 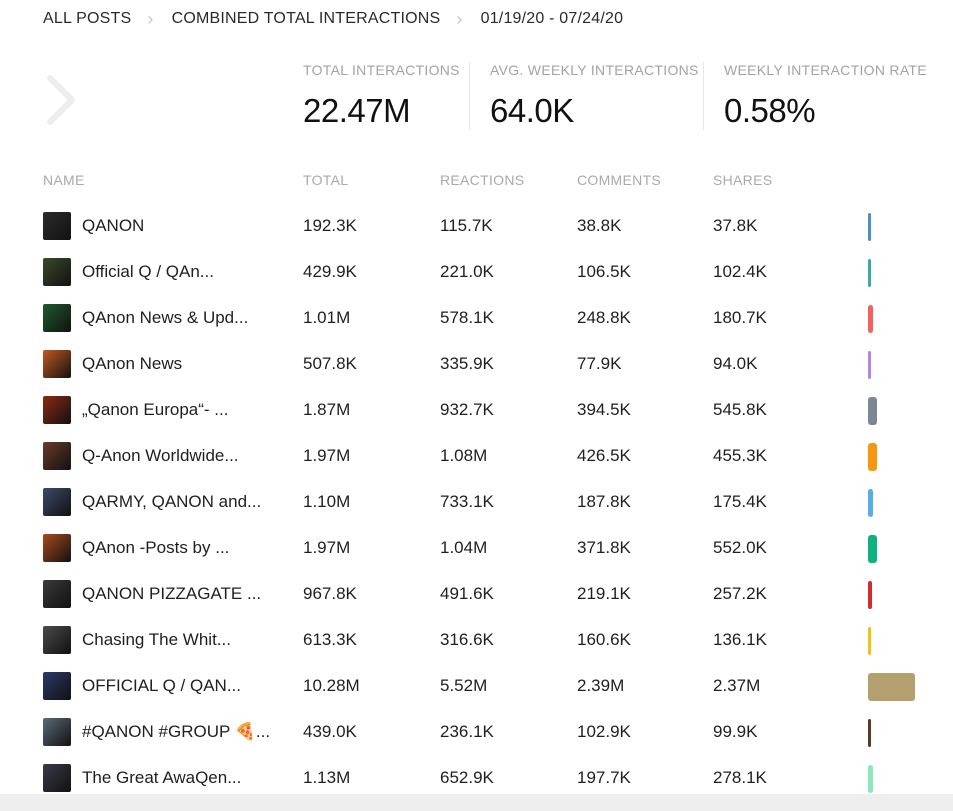 I want to click on breadcrumb-all-posts: ALL POSTS, so click(x=87, y=18).